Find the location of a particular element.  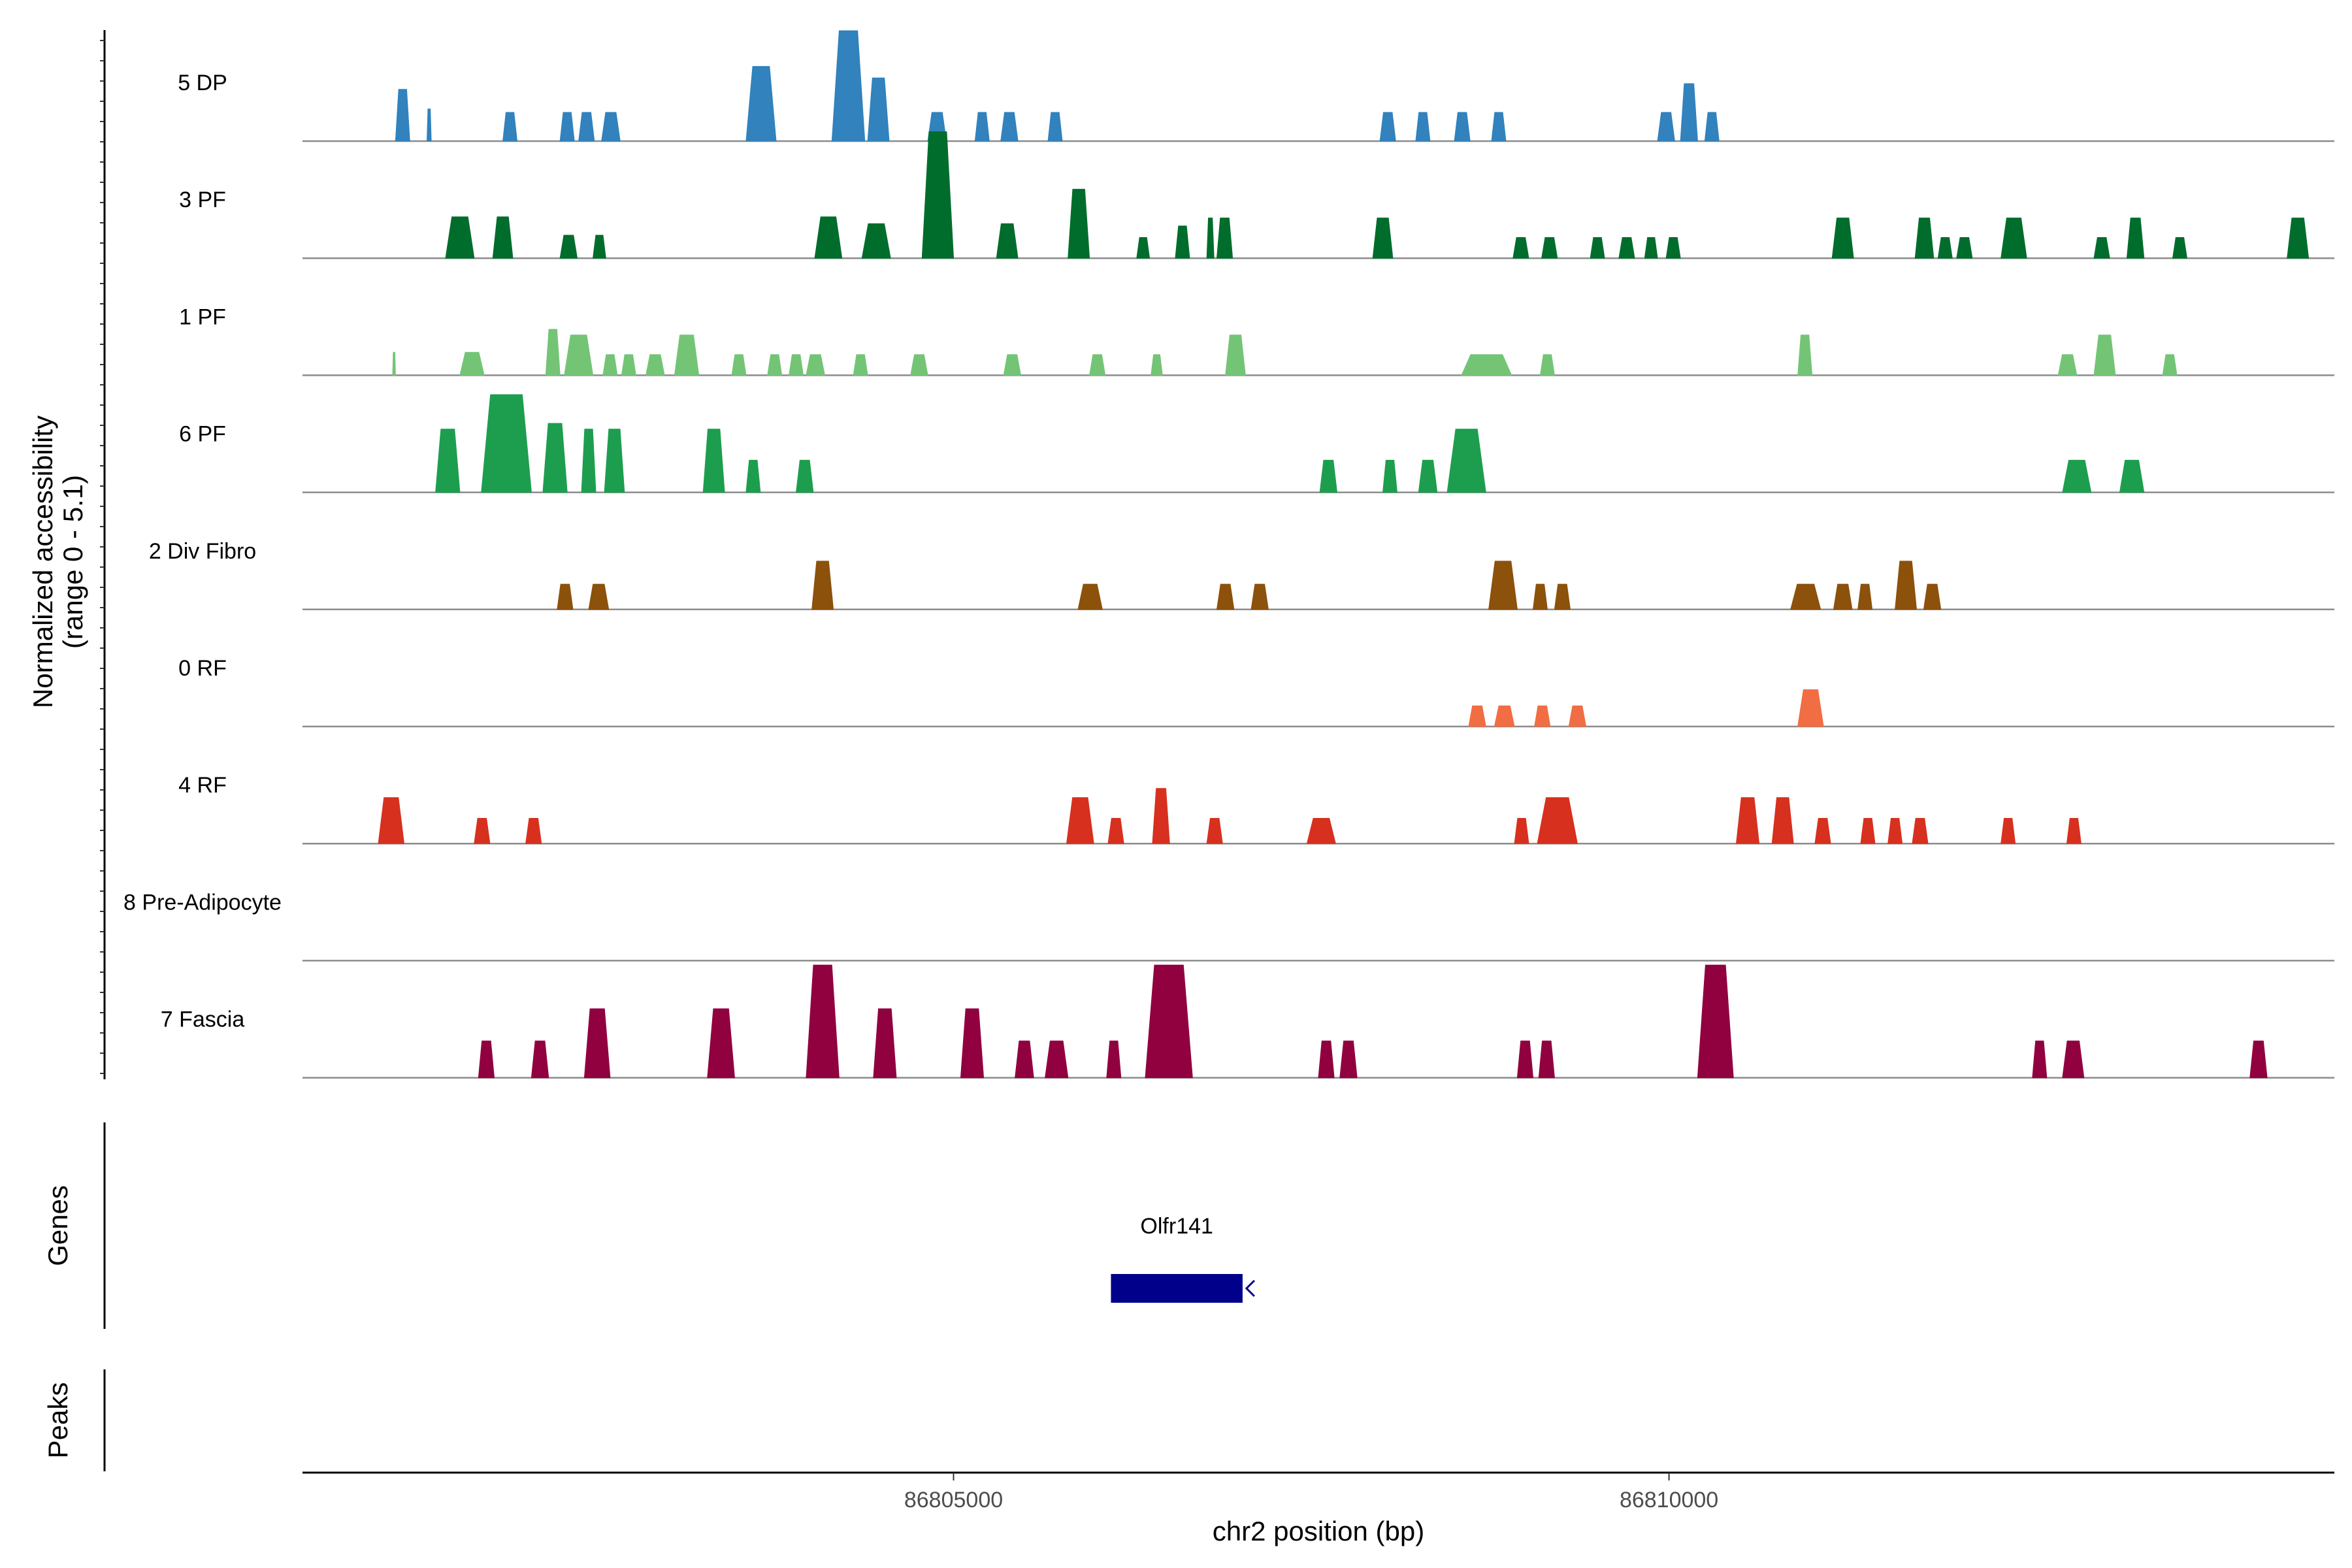

track-3-pf: 3 PF is located at coordinates (1256, 195).